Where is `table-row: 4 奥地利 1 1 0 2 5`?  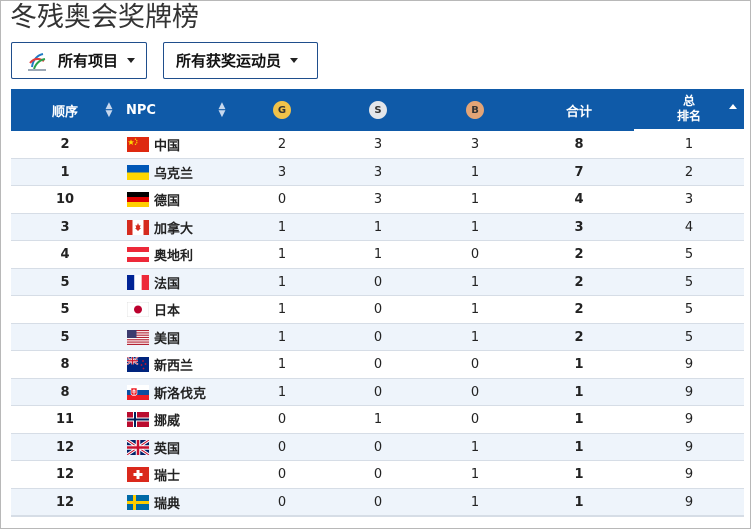 table-row: 4 奥地利 1 1 0 2 5 is located at coordinates (377, 255).